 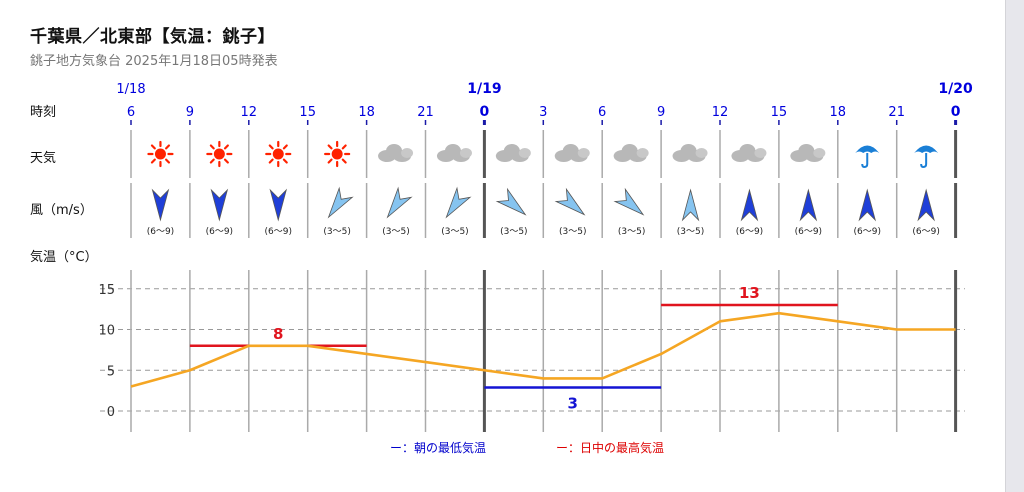 What do you see at coordinates (278, 334) in the screenshot?
I see `max-temp-label: 8` at bounding box center [278, 334].